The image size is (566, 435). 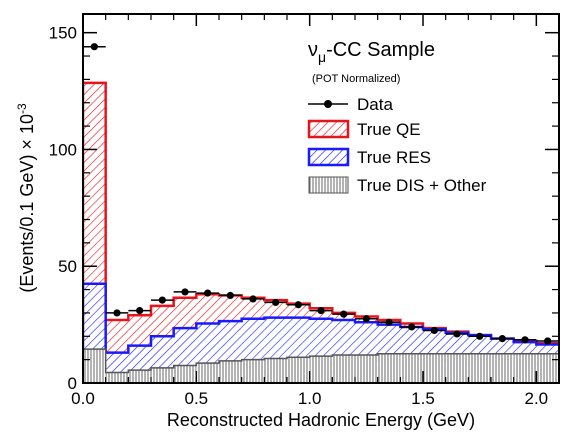 What do you see at coordinates (72, 383) in the screenshot?
I see `y-tick-label-0: 0` at bounding box center [72, 383].